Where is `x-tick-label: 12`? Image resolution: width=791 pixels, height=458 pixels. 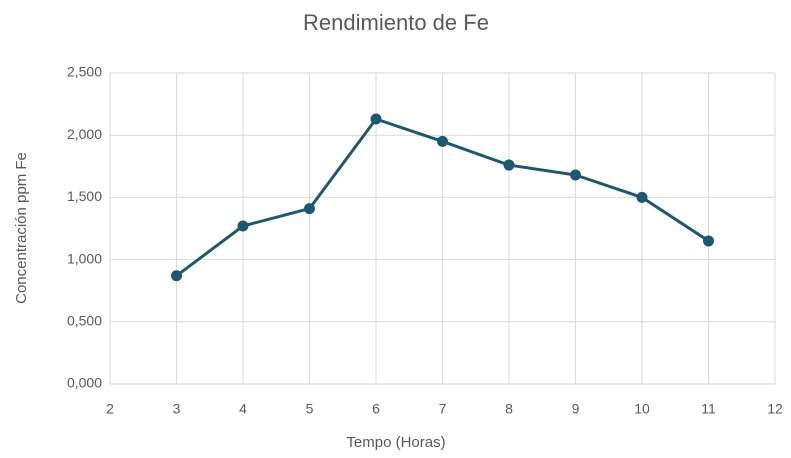 x-tick-label: 12 is located at coordinates (775, 409).